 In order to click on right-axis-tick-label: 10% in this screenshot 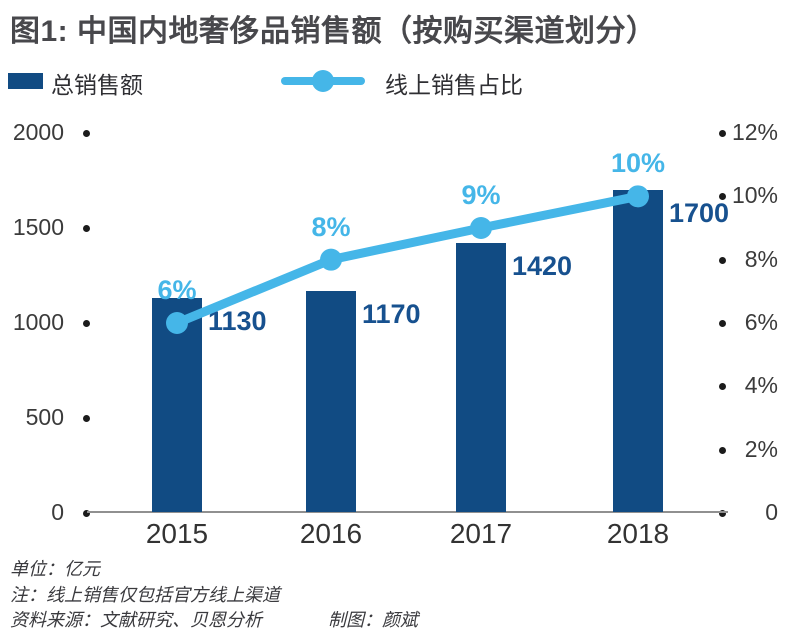, I will do `click(754, 195)`.